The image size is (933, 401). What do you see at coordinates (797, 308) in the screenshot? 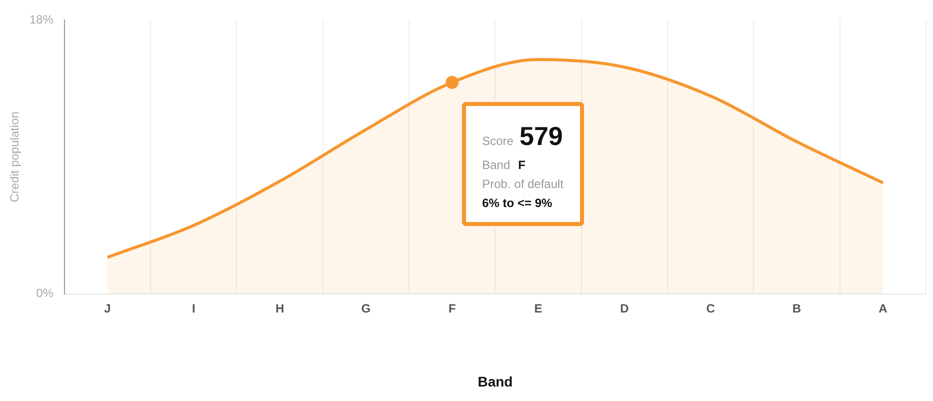
I see `x-tick-label: B` at bounding box center [797, 308].